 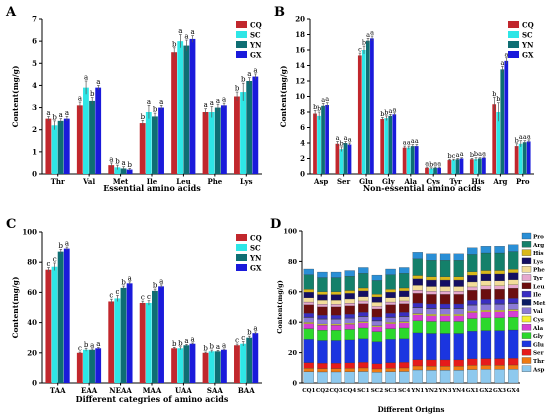 I want to click on legend-swatch-pro, so click(x=526, y=236).